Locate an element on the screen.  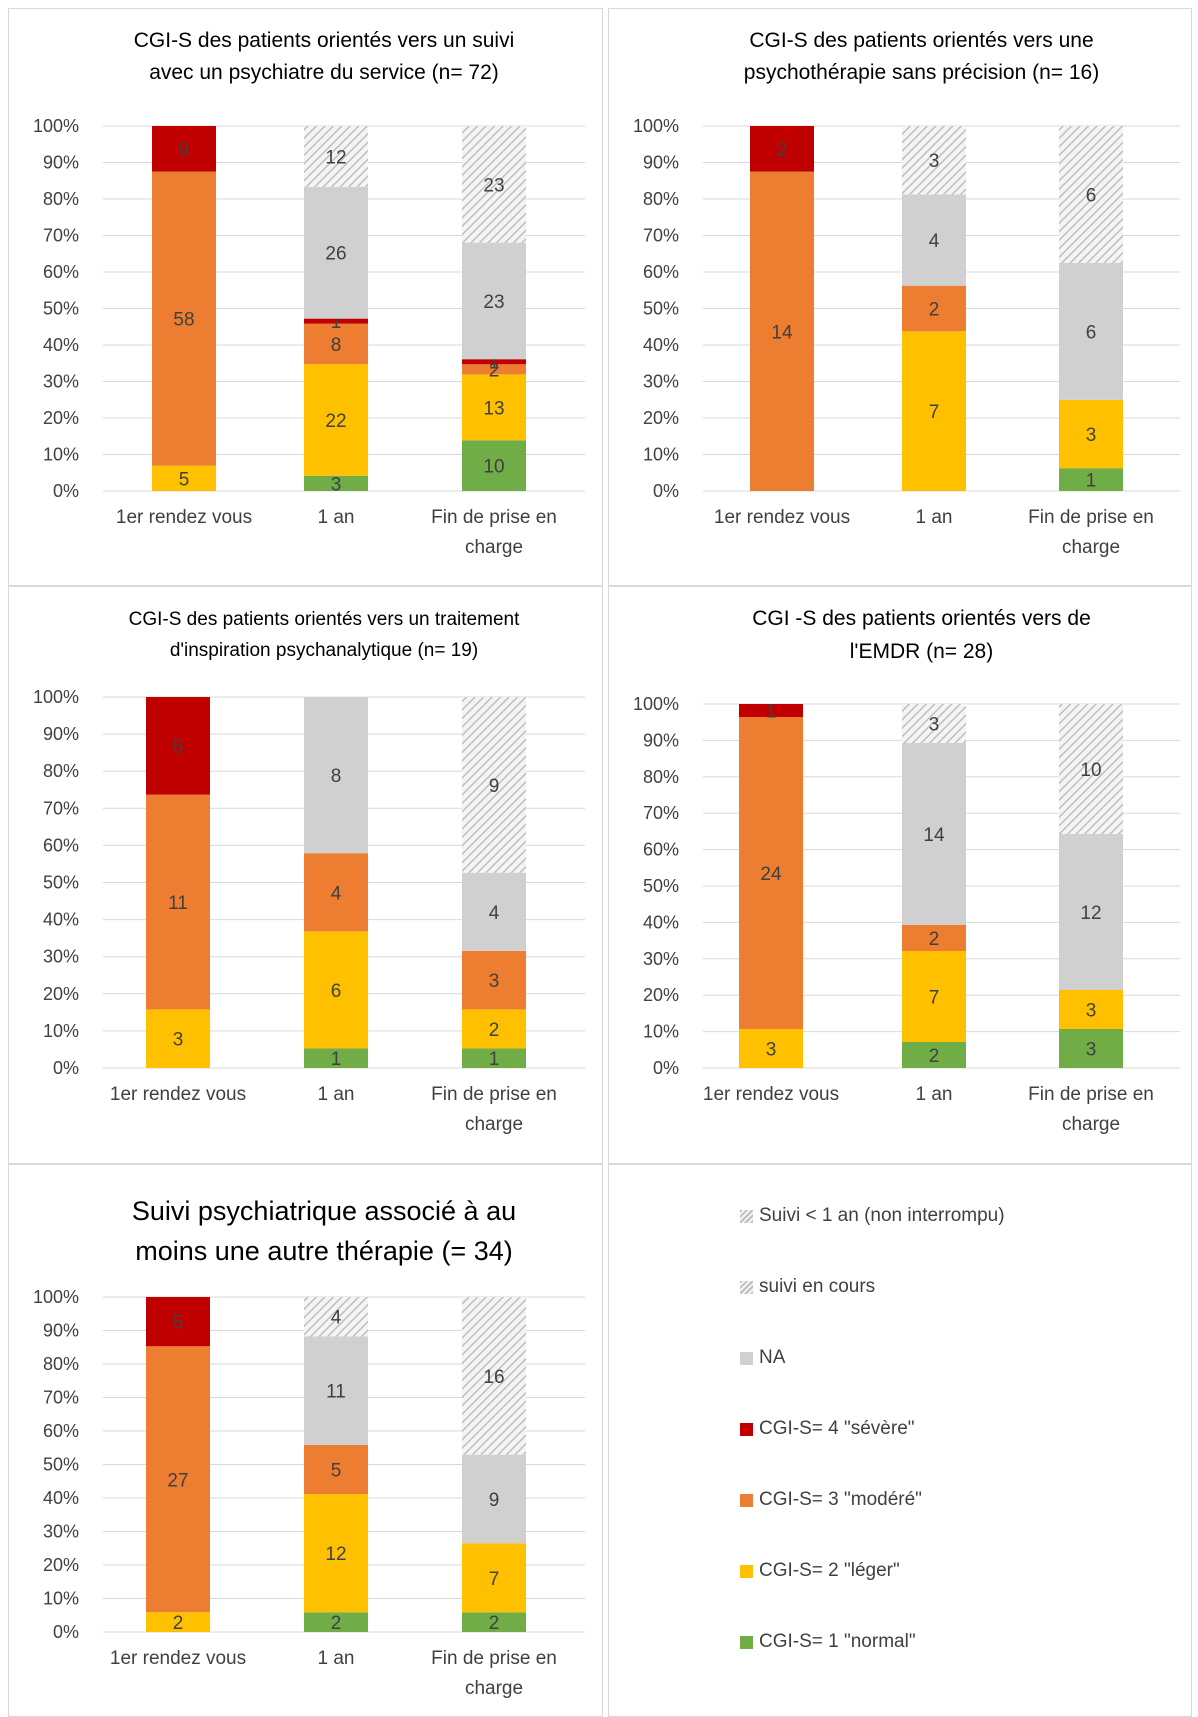
data-label: 9 is located at coordinates (494, 786).